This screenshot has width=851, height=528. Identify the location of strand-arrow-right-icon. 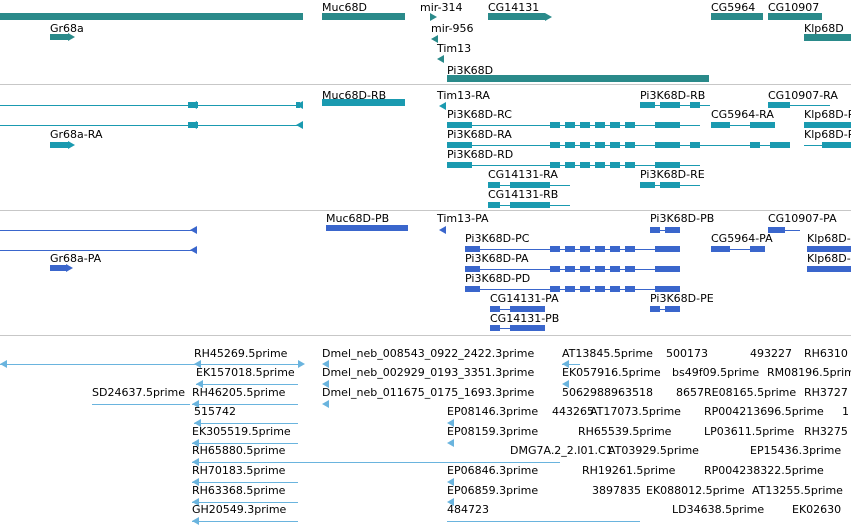
(433, 17).